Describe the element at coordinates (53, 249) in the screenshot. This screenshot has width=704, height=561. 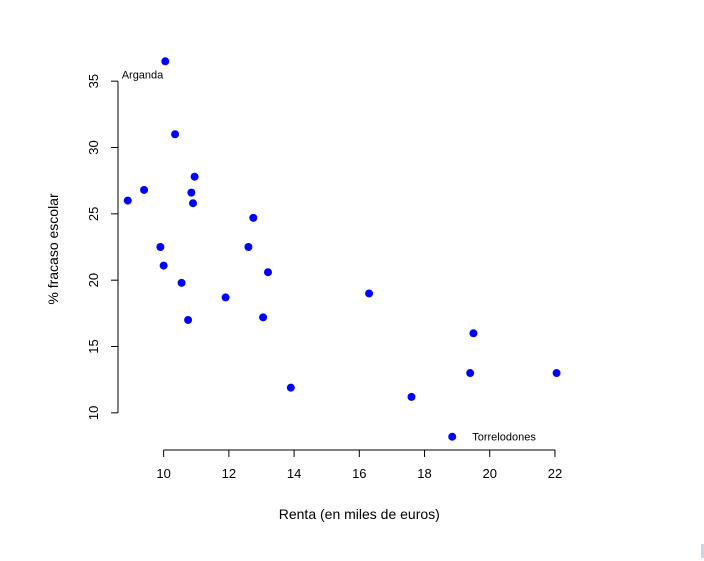
I see `y-axis-title: % fracaso escolar` at that location.